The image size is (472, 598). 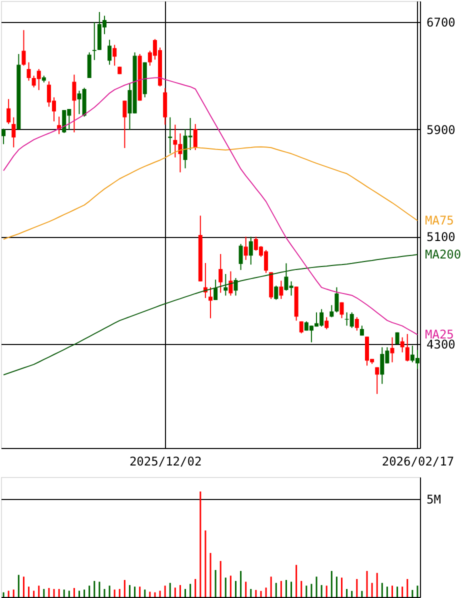 What do you see at coordinates (418, 461) in the screenshot?
I see `x-tick-label: 2026/02/17` at bounding box center [418, 461].